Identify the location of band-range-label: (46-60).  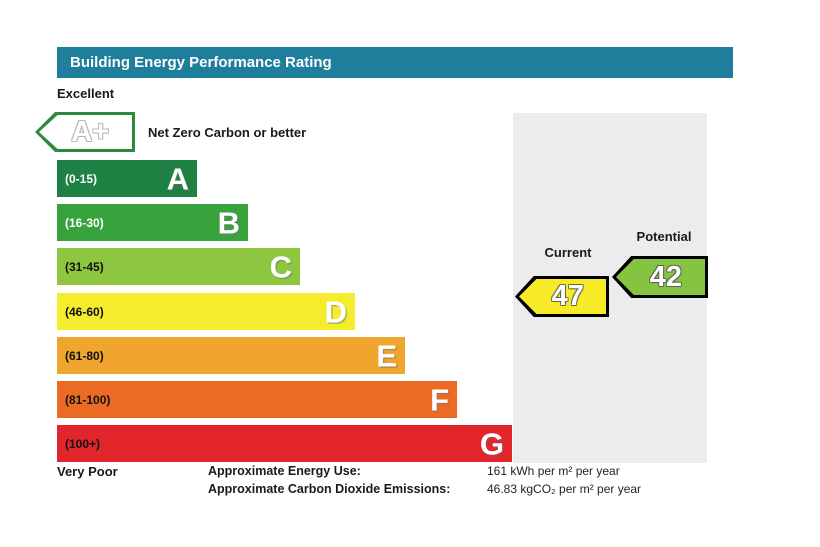
(84, 311).